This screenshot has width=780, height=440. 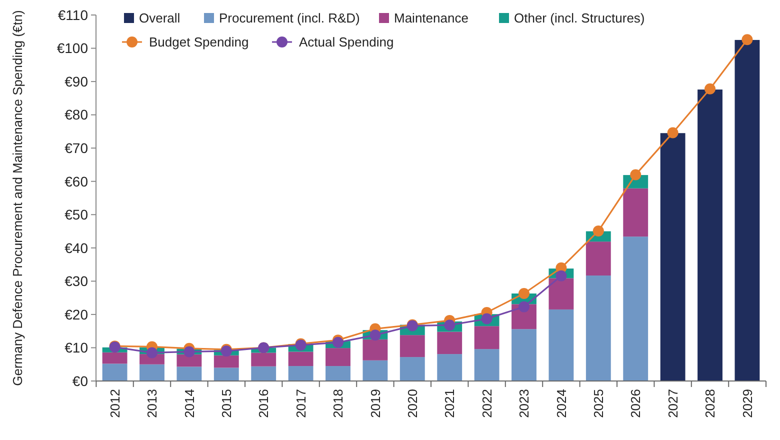 I want to click on x-tick-label: 2020, so click(x=412, y=403).